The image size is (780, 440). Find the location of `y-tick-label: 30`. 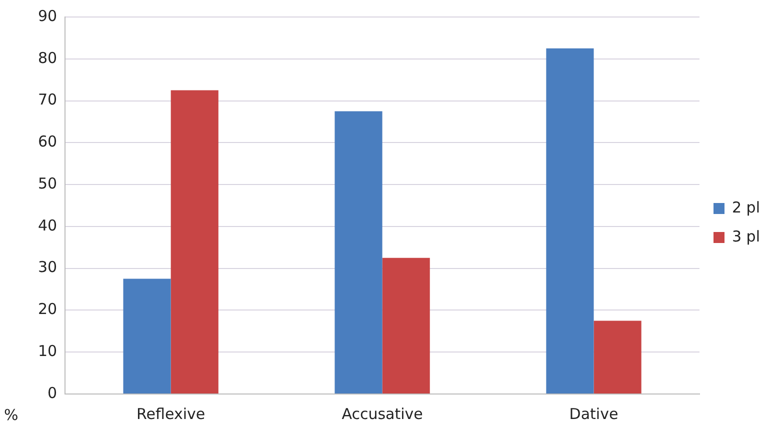

y-tick-label: 30 is located at coordinates (48, 267).